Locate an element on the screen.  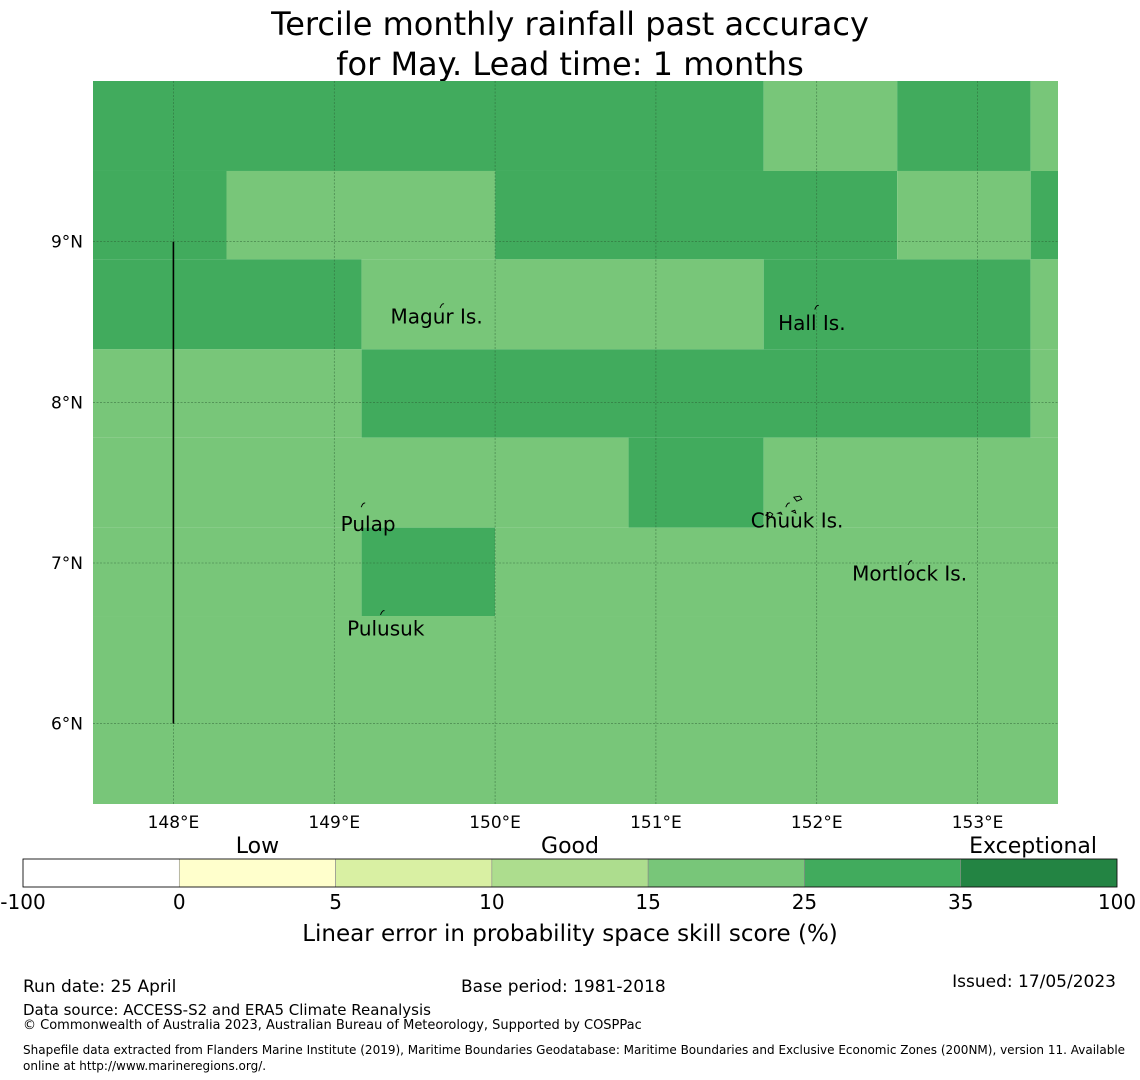
place-label: Magur Is. is located at coordinates (437, 317).